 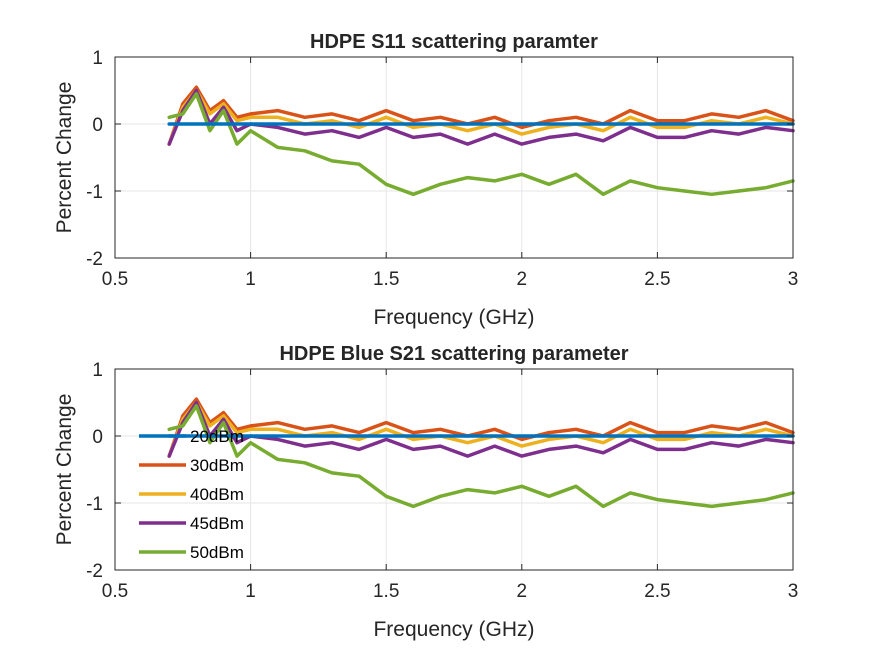 I want to click on chart-title: HDPE S11 scattering paramter, so click(x=454, y=42).